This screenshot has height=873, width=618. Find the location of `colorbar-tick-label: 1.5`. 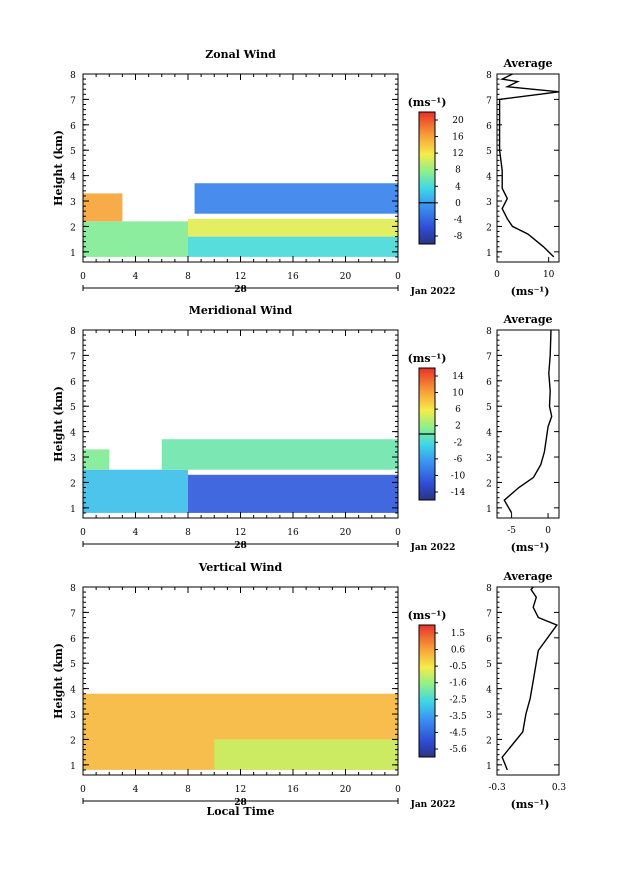

colorbar-tick-label: 1.5 is located at coordinates (458, 634).